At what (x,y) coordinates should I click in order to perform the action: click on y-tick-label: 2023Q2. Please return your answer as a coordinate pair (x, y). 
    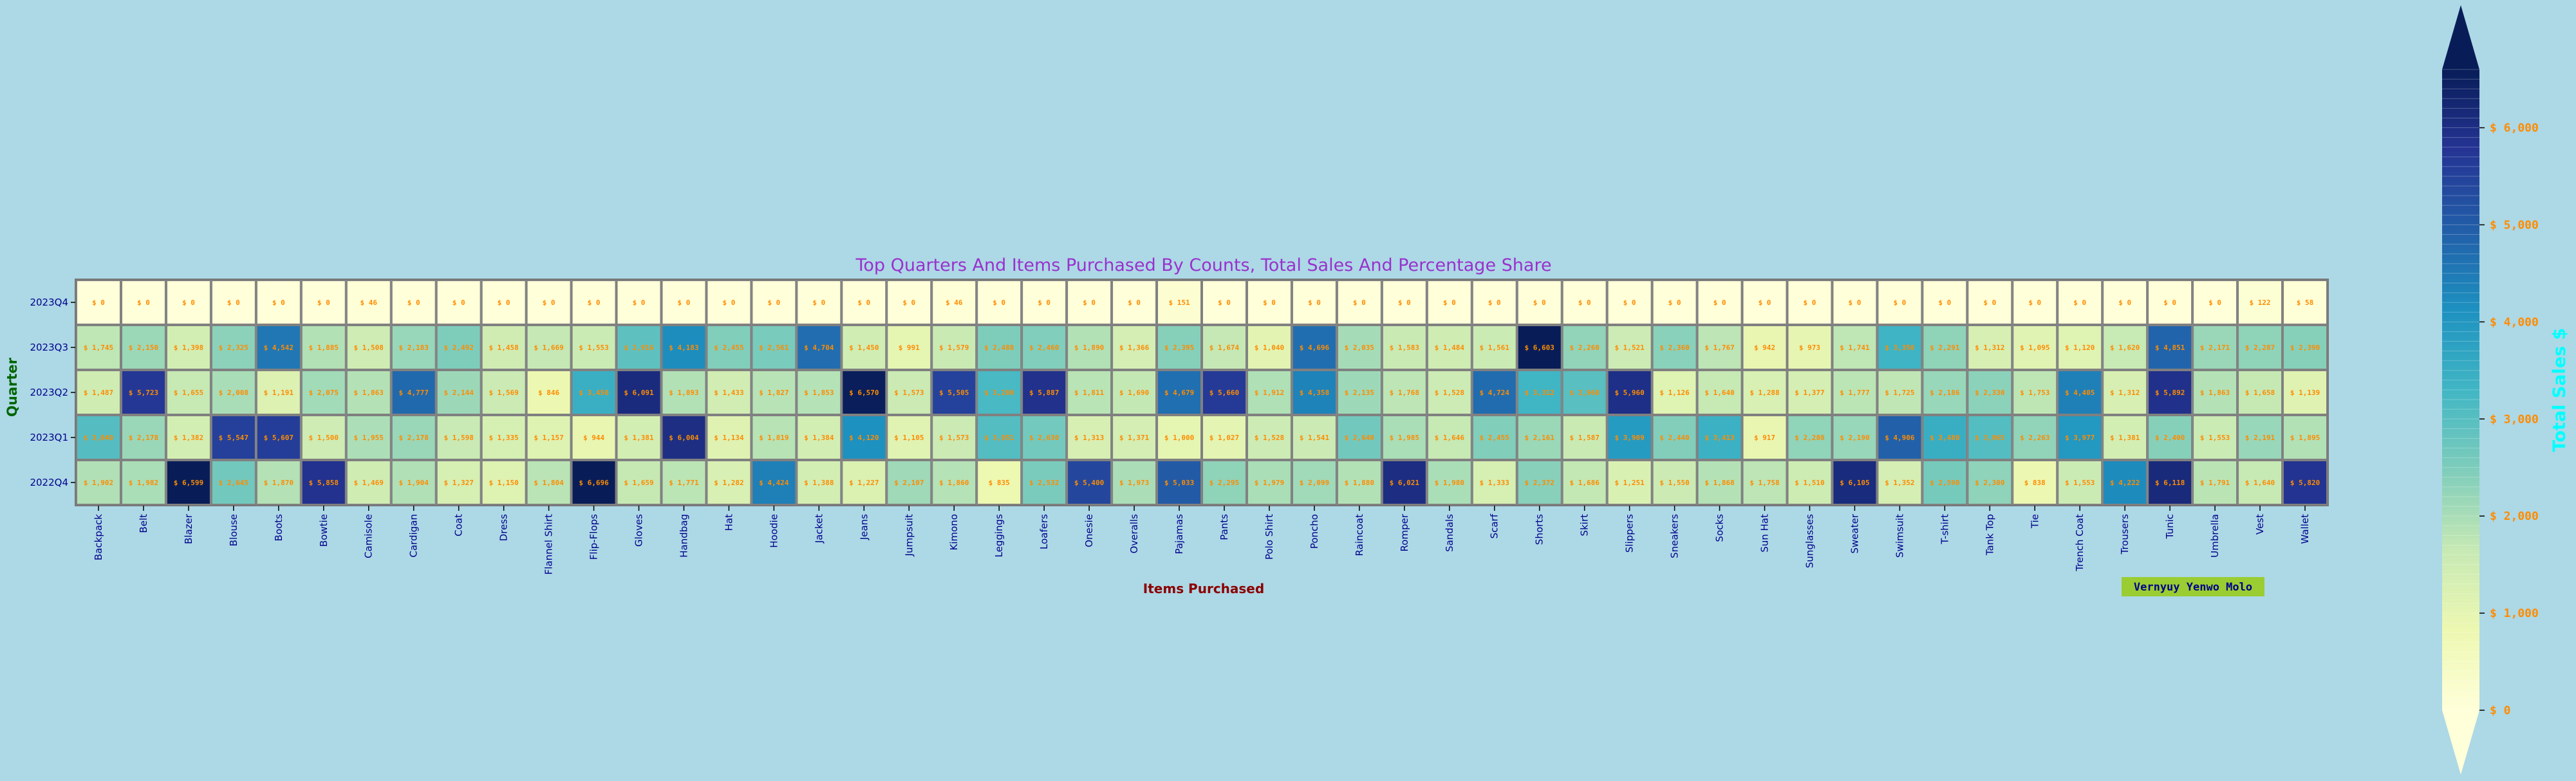
    Looking at the image, I should click on (49, 392).